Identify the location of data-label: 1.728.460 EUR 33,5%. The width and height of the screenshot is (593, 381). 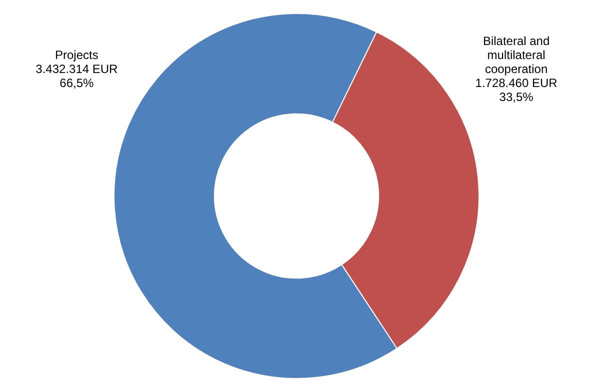
(516, 90).